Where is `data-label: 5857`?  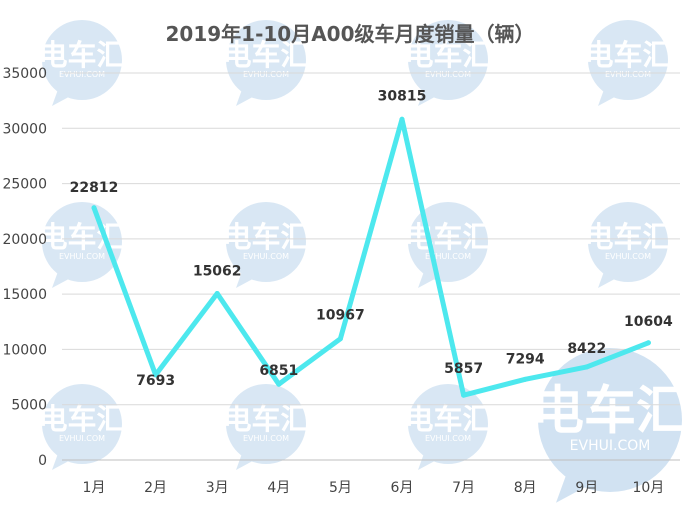
data-label: 5857 is located at coordinates (463, 369).